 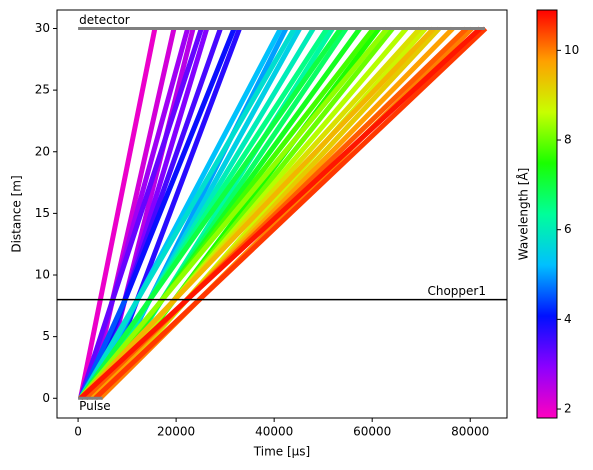 What do you see at coordinates (118, 213) in the screenshot?
I see `ray` at bounding box center [118, 213].